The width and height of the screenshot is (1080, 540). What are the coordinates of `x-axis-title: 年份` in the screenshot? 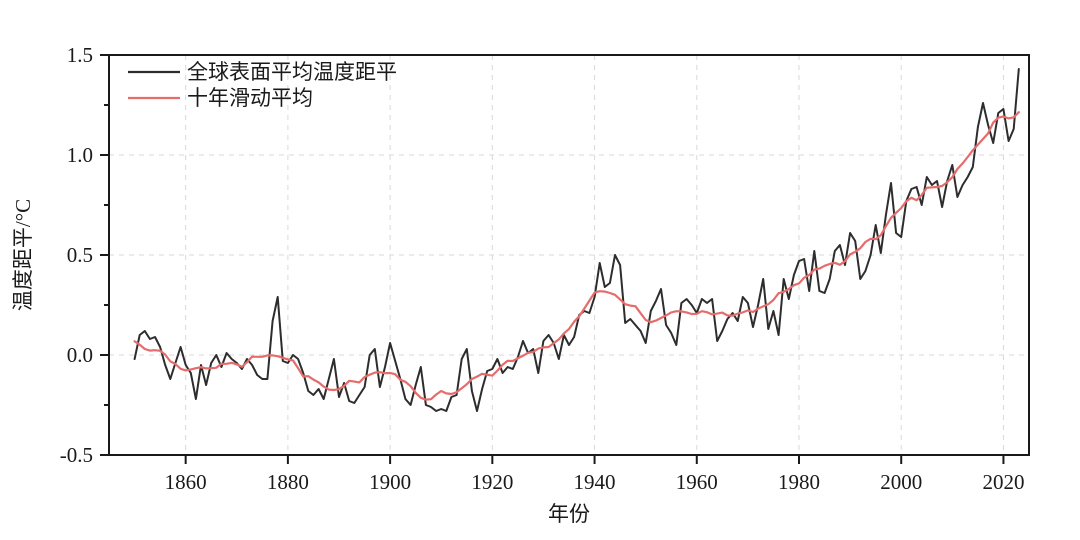 It's located at (569, 514).